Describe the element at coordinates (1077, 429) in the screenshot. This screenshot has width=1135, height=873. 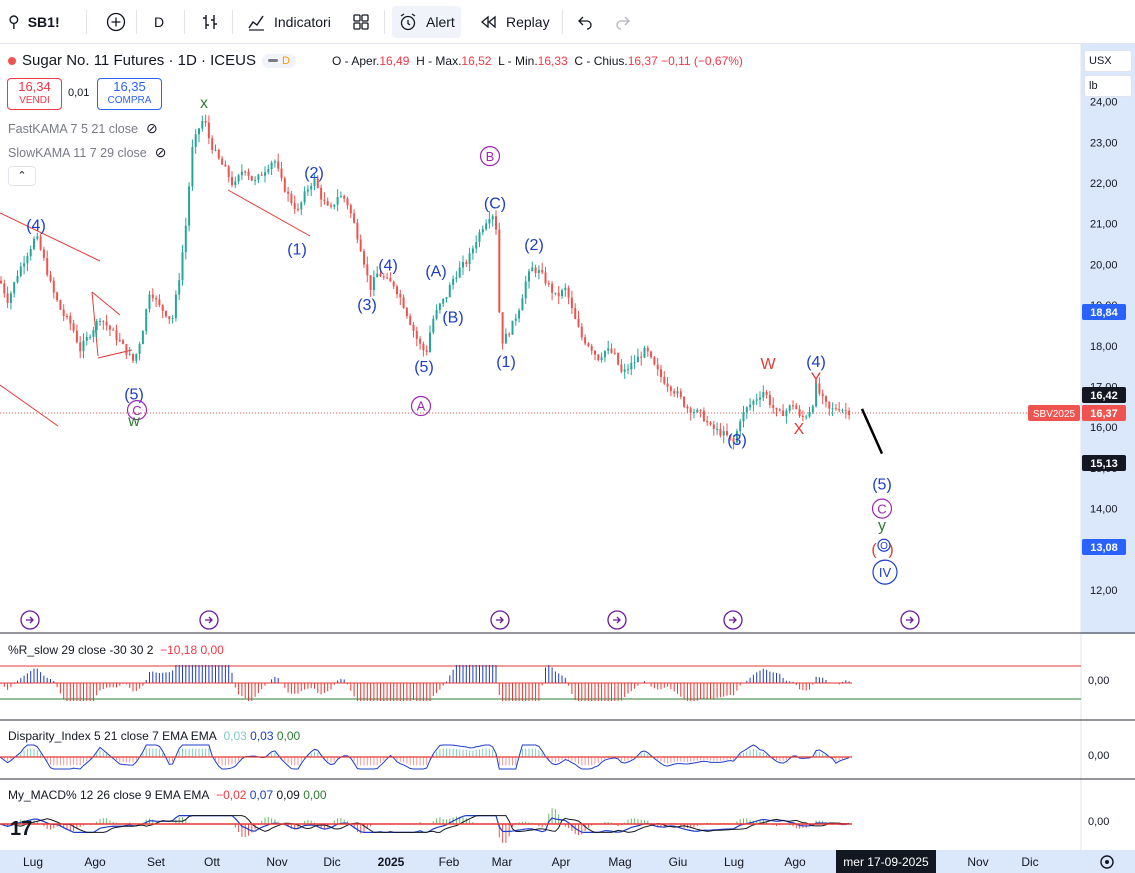
I see `price-badges: 18,84 16,42 16,37 SBV2025 15,13 13,08` at that location.